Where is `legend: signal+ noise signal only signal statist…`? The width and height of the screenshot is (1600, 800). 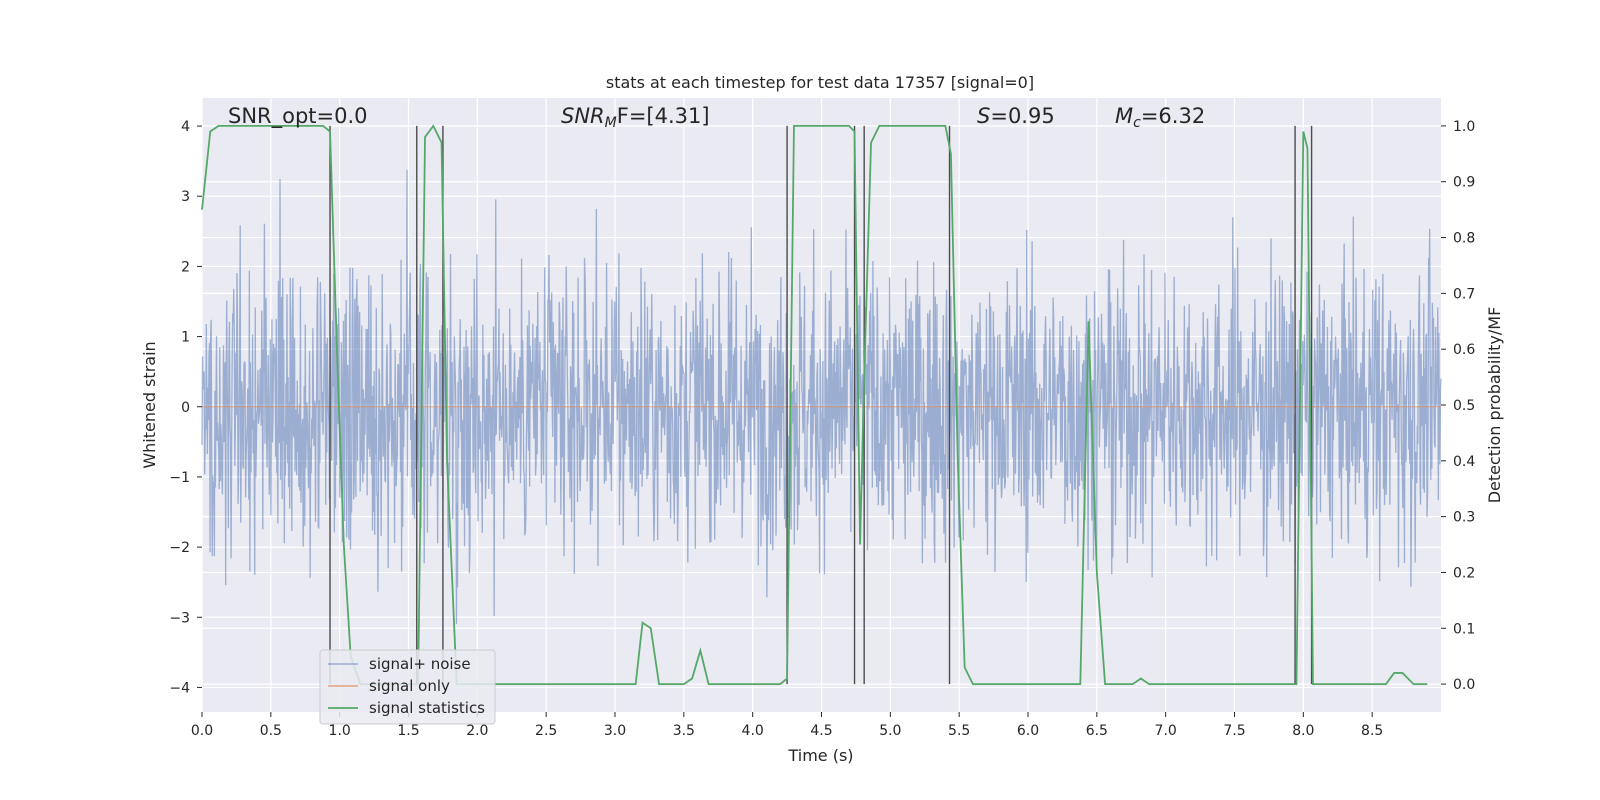
legend: signal+ noise signal only signal statist… is located at coordinates (407, 687).